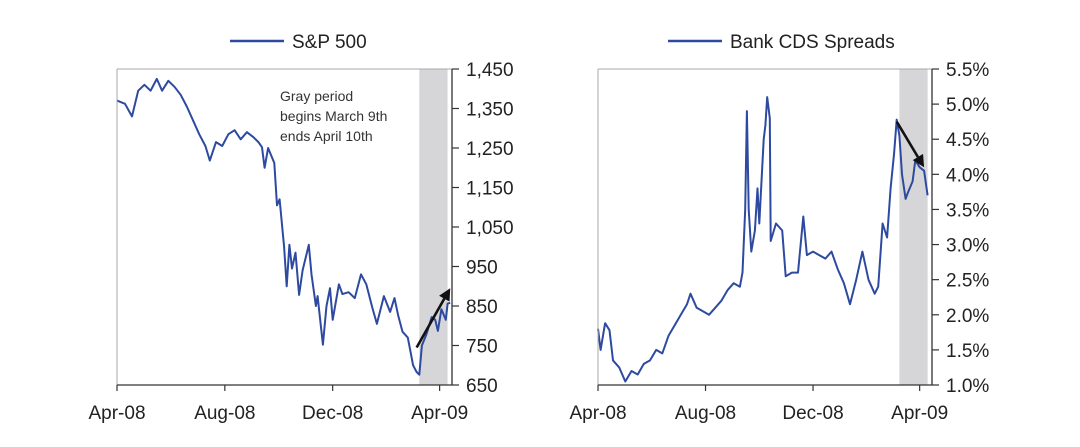 This screenshot has width=1080, height=447. I want to click on y-tick-label: 1,250, so click(490, 149).